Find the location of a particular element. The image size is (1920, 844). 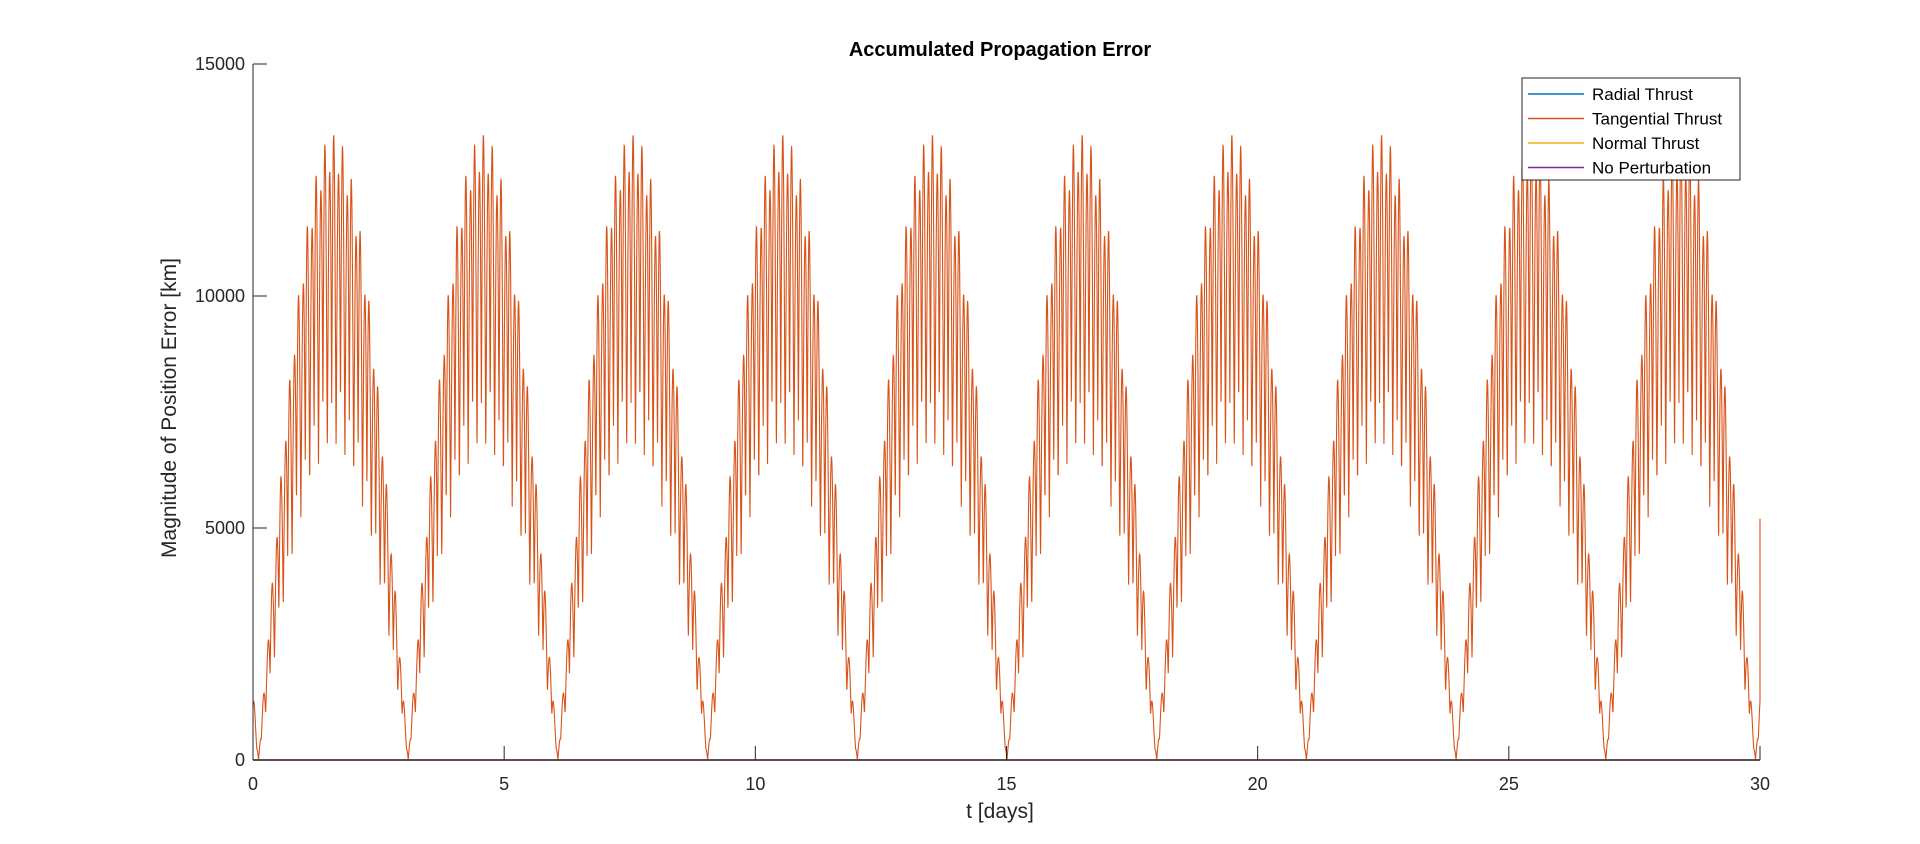

y-tick-label: 5000 is located at coordinates (225, 528).